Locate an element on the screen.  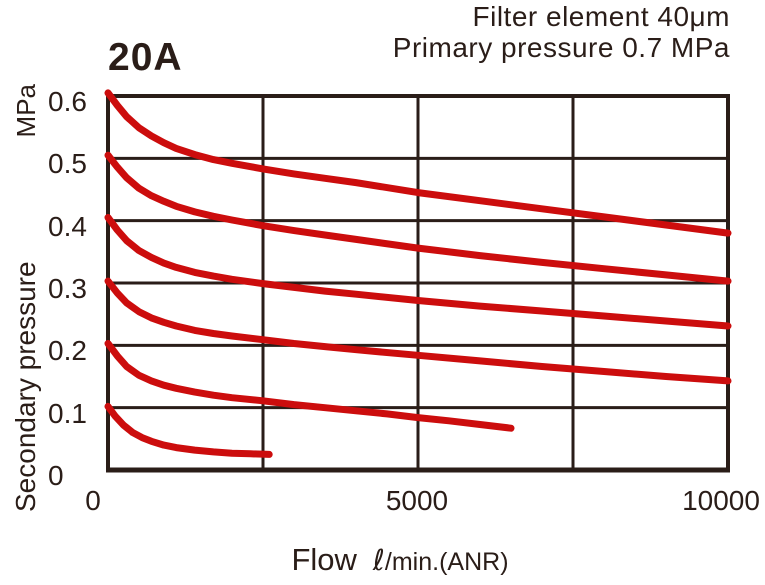
y-tick-label-0.5: 0.5 is located at coordinates (67, 164).